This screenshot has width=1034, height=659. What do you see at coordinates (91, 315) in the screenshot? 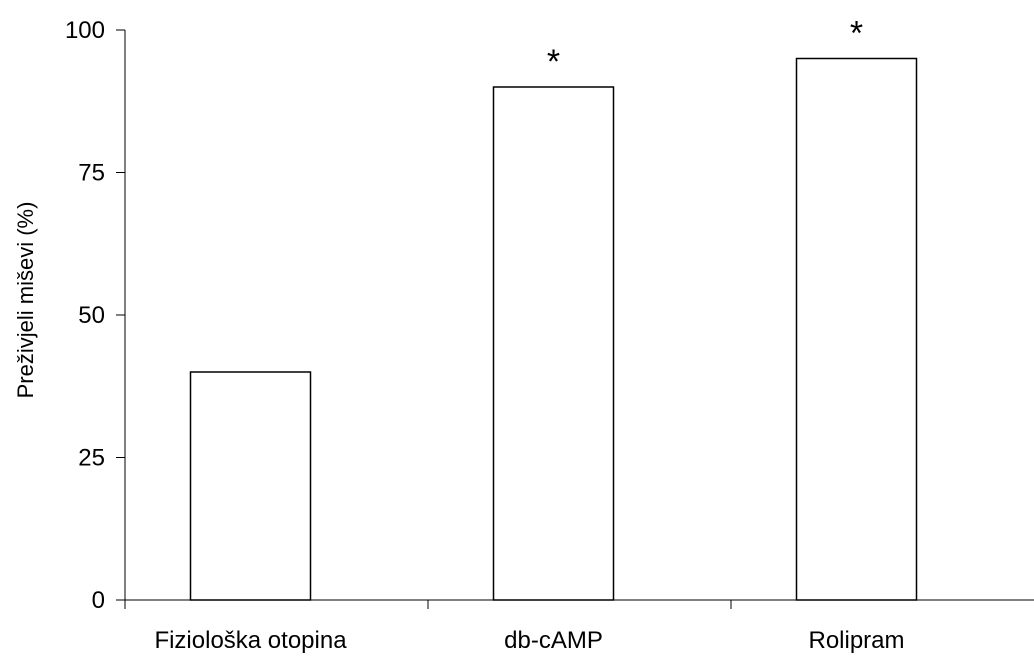
I see `y-tick-label: 50` at bounding box center [91, 315].